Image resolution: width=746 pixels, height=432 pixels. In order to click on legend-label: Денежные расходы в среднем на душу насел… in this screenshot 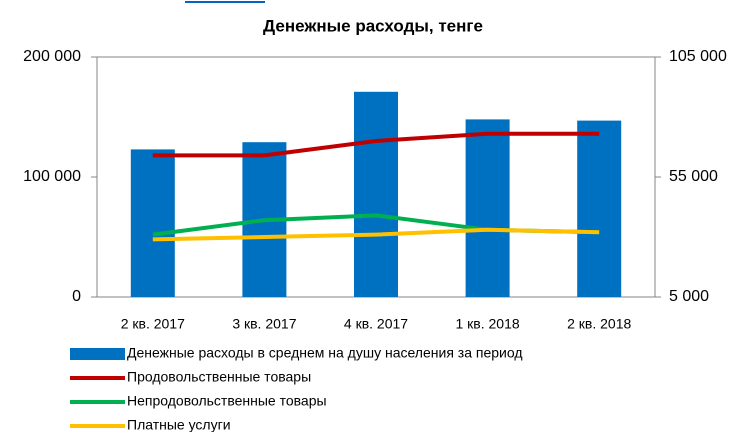, I will do `click(325, 353)`.